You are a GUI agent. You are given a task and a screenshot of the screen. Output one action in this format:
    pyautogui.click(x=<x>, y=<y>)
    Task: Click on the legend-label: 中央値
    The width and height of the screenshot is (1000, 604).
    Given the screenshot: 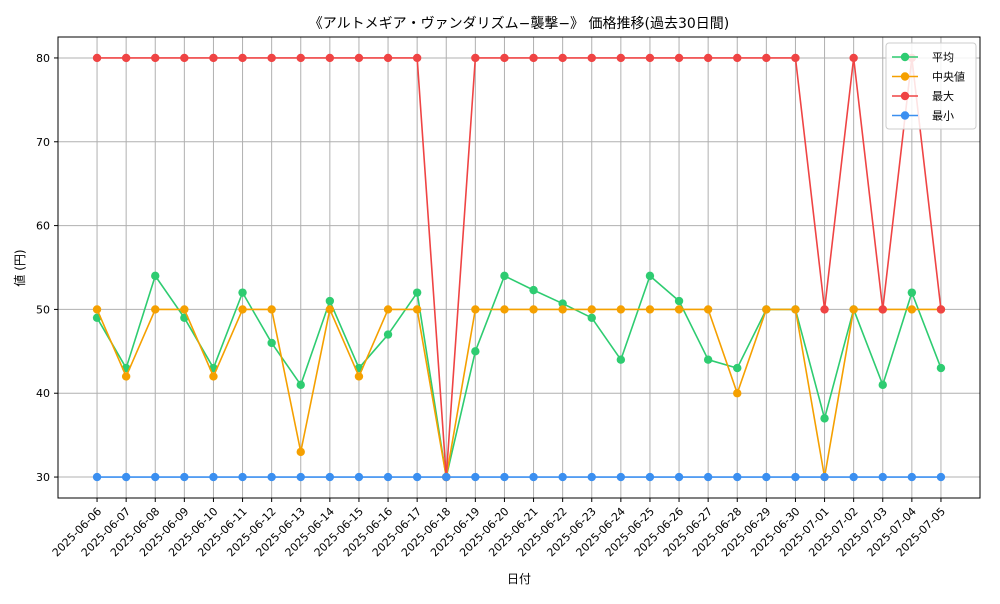 What is the action you would take?
    pyautogui.click(x=948, y=77)
    